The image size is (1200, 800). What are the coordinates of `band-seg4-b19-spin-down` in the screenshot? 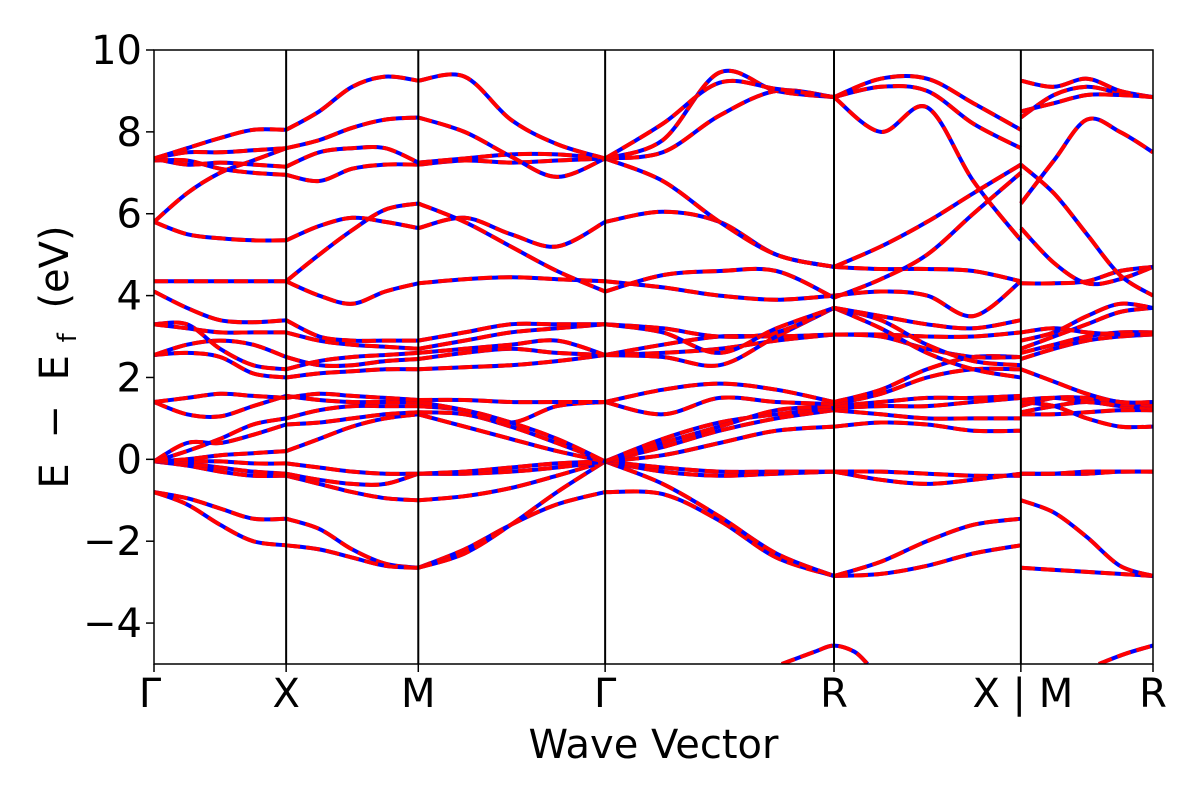 It's located at (927, 117).